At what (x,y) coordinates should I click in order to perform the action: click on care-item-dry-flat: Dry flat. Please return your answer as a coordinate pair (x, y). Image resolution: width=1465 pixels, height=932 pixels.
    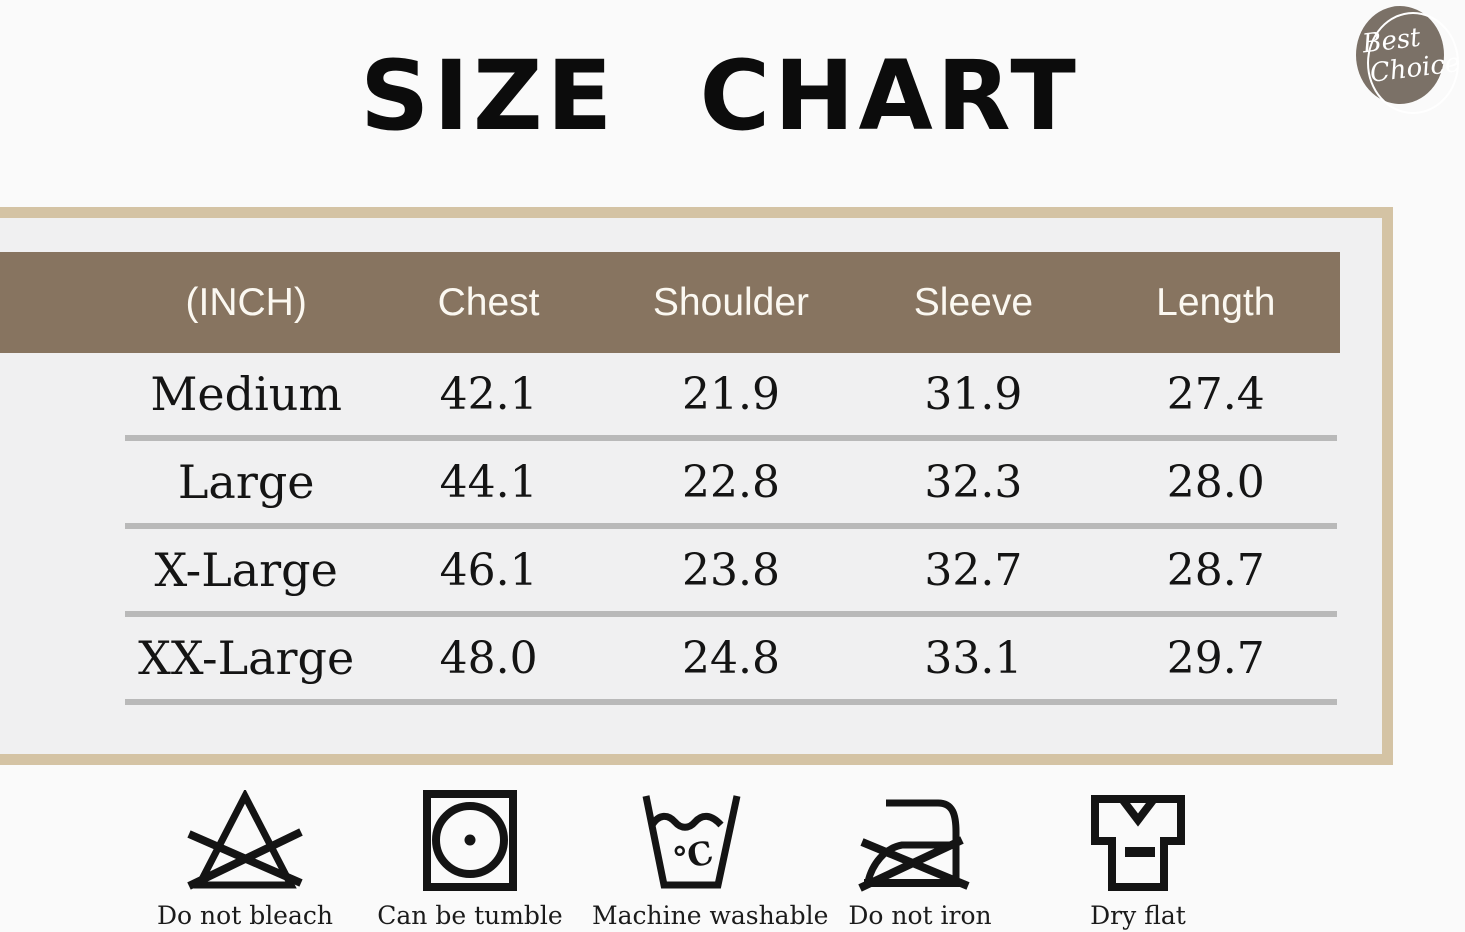
    Looking at the image, I should click on (1138, 854).